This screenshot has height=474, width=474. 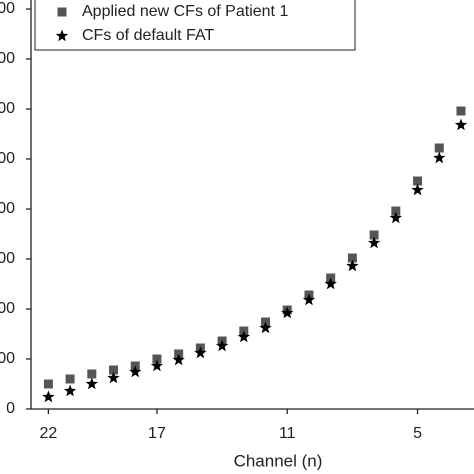 I want to click on legend-label: CFs of default FAT, so click(x=148, y=35).